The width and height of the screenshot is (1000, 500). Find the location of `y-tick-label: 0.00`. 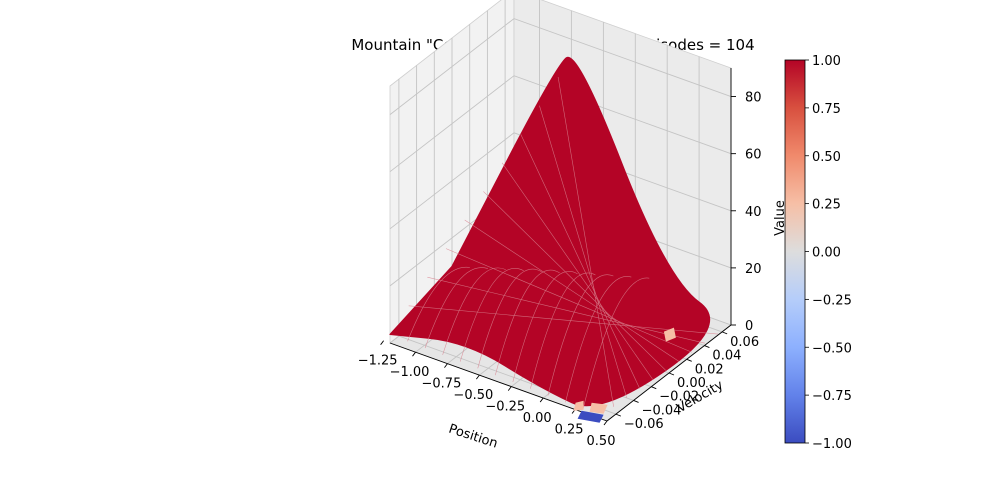

y-tick-label: 0.00 is located at coordinates (691, 383).